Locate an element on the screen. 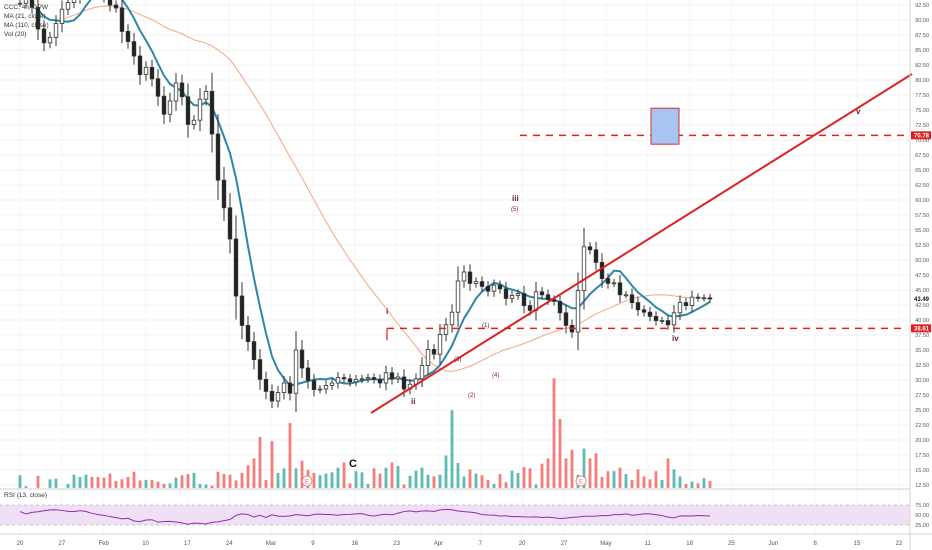  rsi-legend: RSI (13, close) is located at coordinates (25, 495).